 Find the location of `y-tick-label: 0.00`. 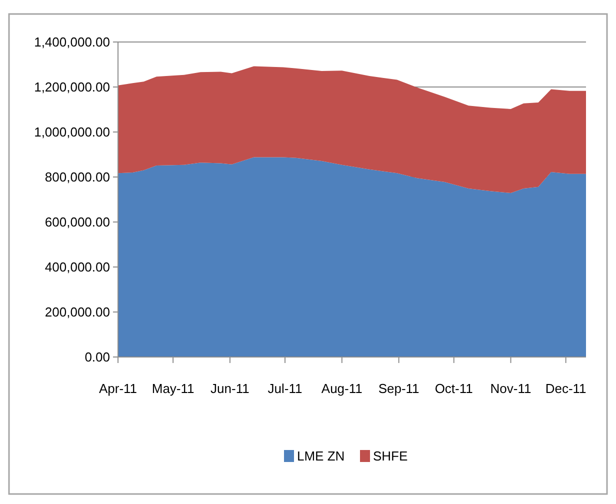

y-tick-label: 0.00 is located at coordinates (97, 357).